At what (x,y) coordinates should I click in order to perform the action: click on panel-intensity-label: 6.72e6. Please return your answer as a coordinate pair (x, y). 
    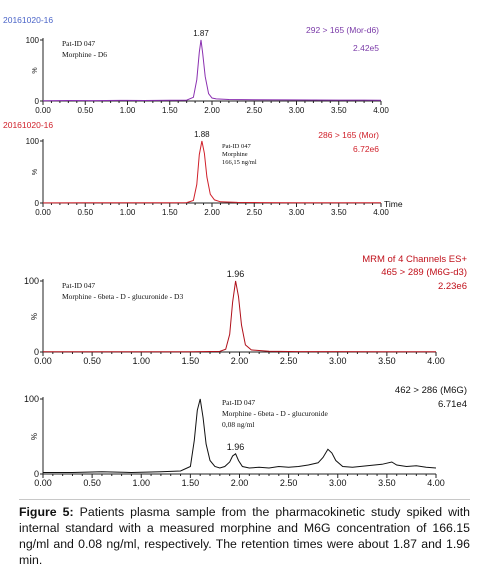
    Looking at the image, I should click on (366, 149).